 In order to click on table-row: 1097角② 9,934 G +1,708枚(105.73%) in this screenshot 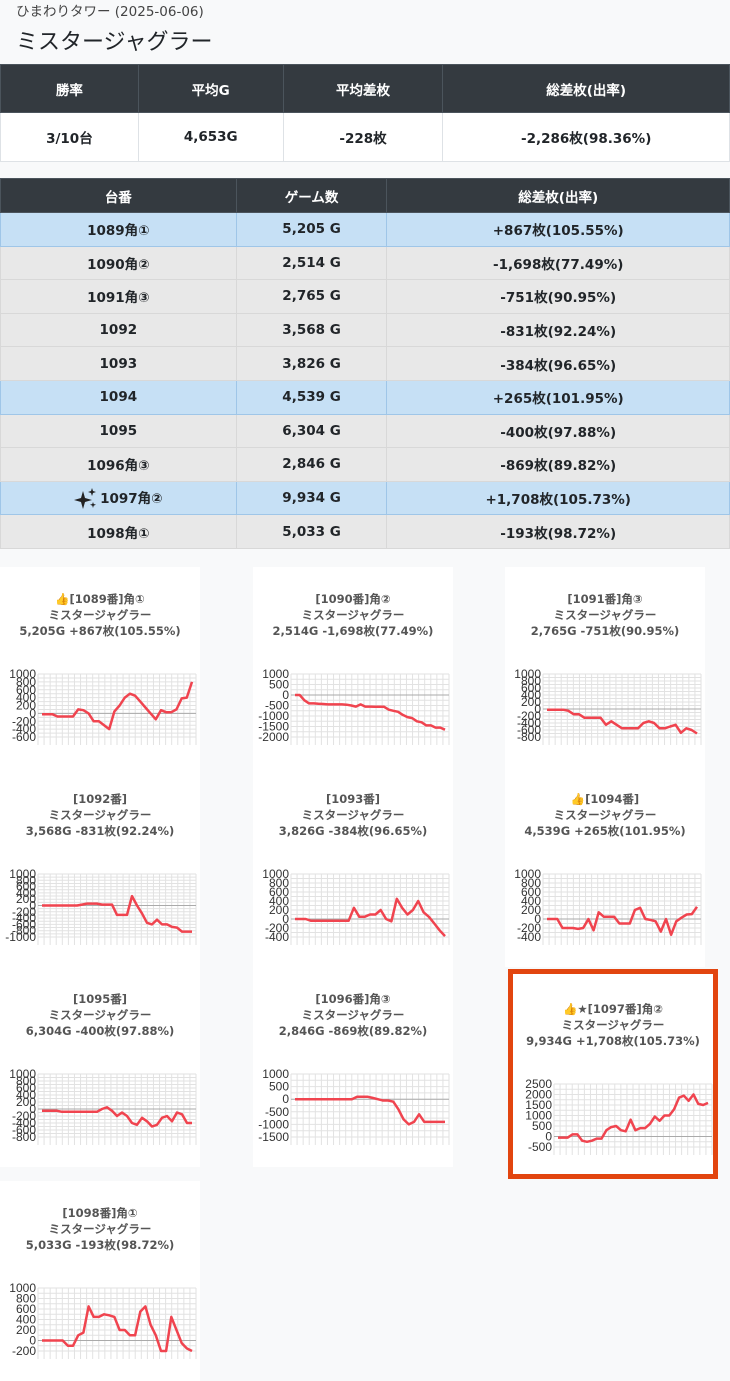, I will do `click(365, 498)`.